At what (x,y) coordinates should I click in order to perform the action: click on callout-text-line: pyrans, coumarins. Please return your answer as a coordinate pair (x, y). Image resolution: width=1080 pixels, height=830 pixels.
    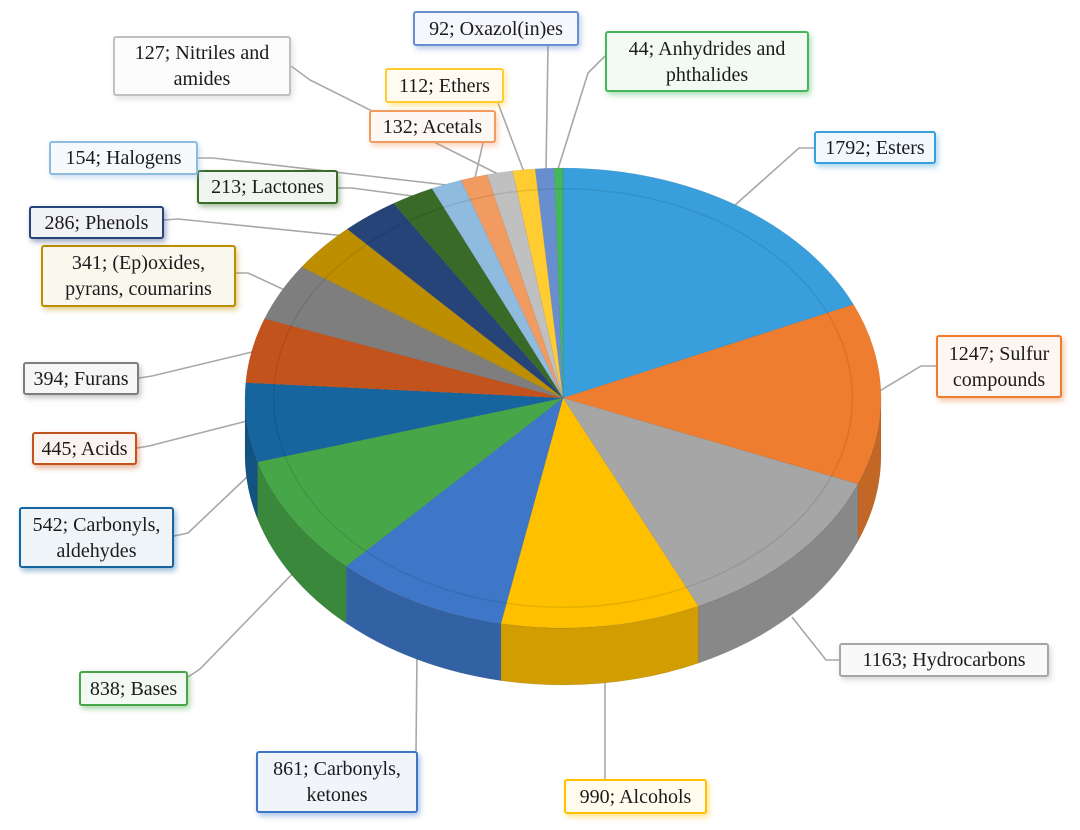
    Looking at the image, I should click on (138, 289).